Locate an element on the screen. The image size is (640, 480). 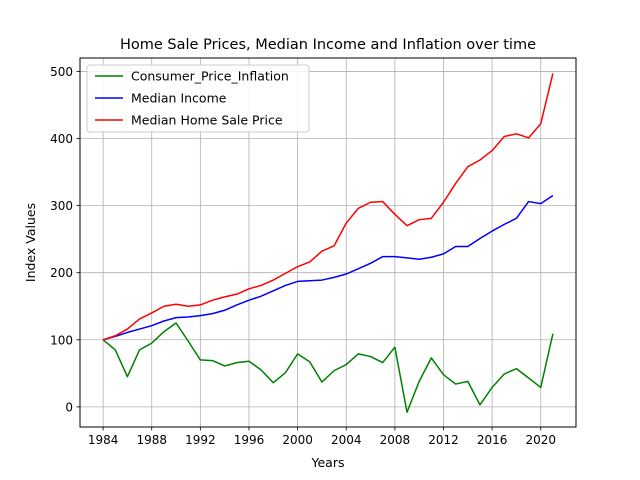
x-tick-label: 2012 is located at coordinates (443, 440).